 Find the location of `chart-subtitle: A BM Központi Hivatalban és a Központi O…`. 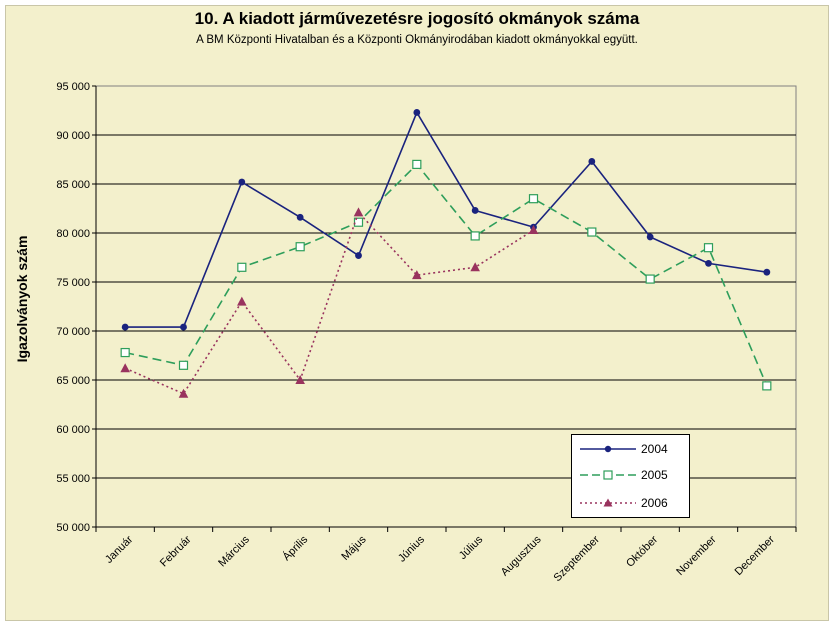

chart-subtitle: A BM Központi Hivatalban és a Központi O… is located at coordinates (417, 40).